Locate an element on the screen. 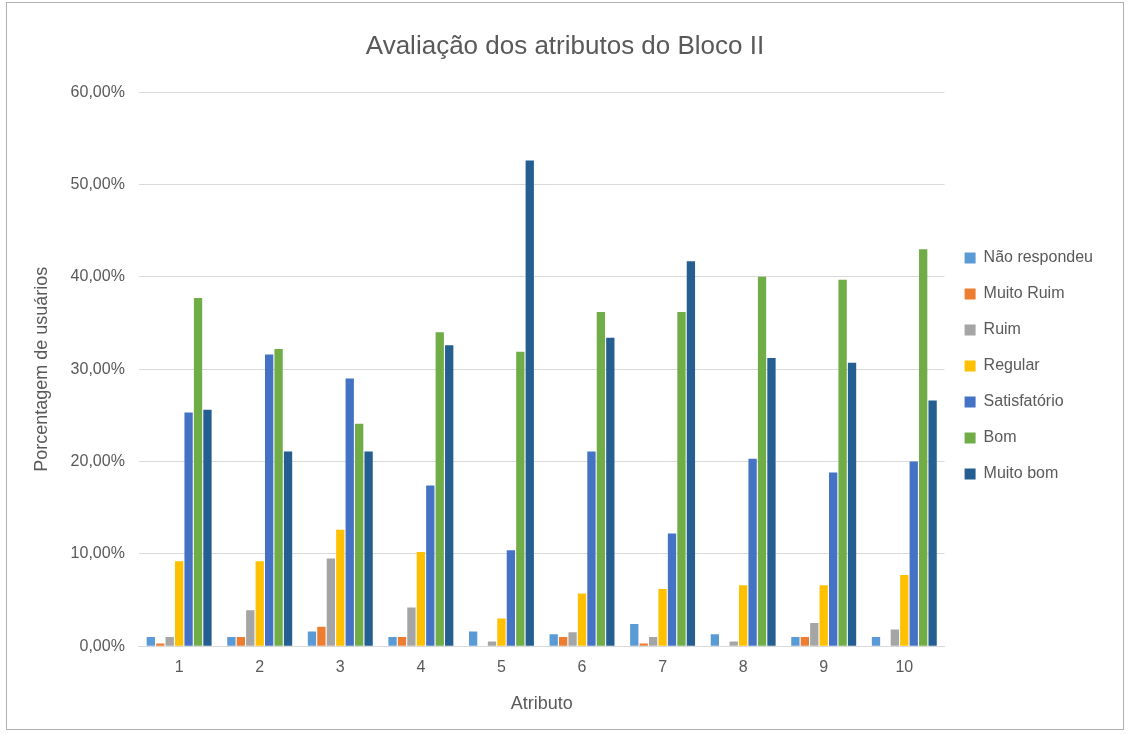  y-tick-label: 60,00% is located at coordinates (97, 91).